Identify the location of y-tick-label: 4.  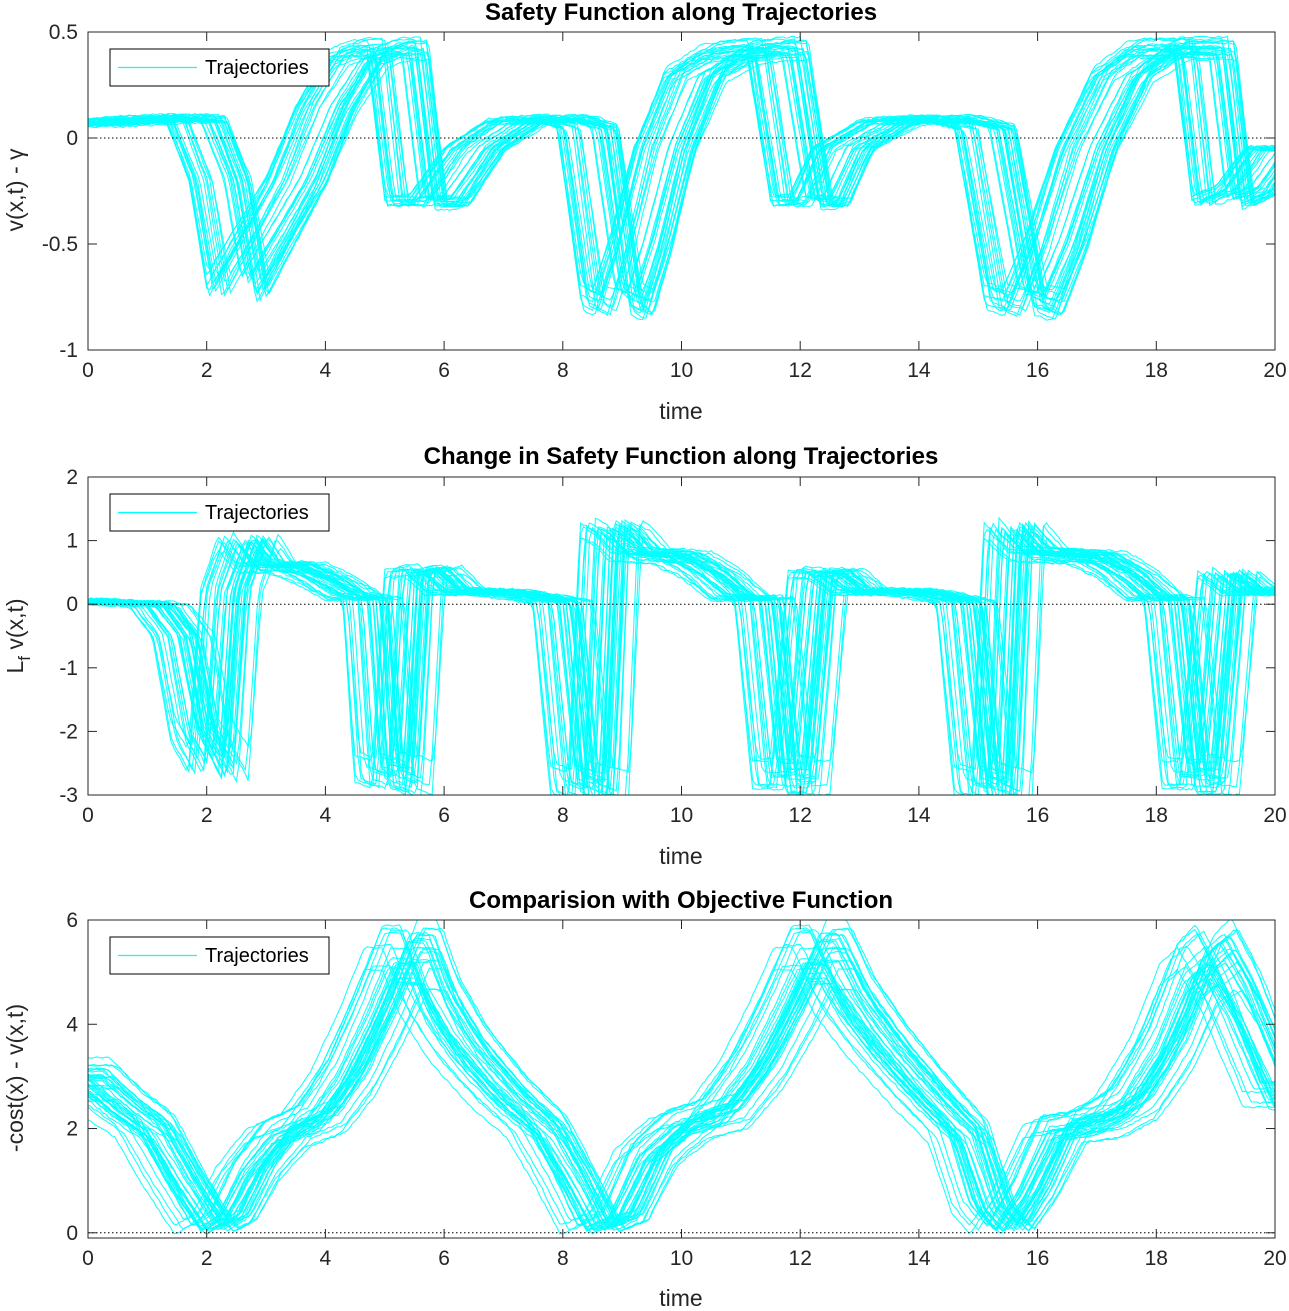
(72, 1024).